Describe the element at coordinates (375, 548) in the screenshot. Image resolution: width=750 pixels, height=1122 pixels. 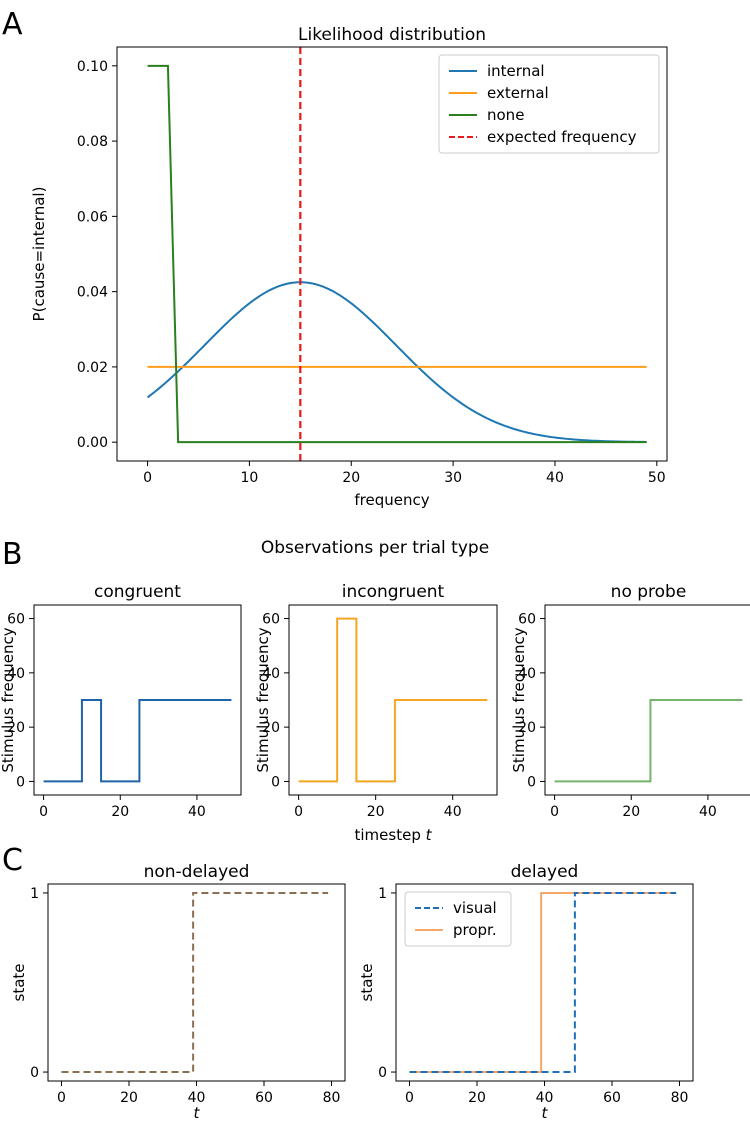
I see `panel-b-title: Observations per trial type` at that location.